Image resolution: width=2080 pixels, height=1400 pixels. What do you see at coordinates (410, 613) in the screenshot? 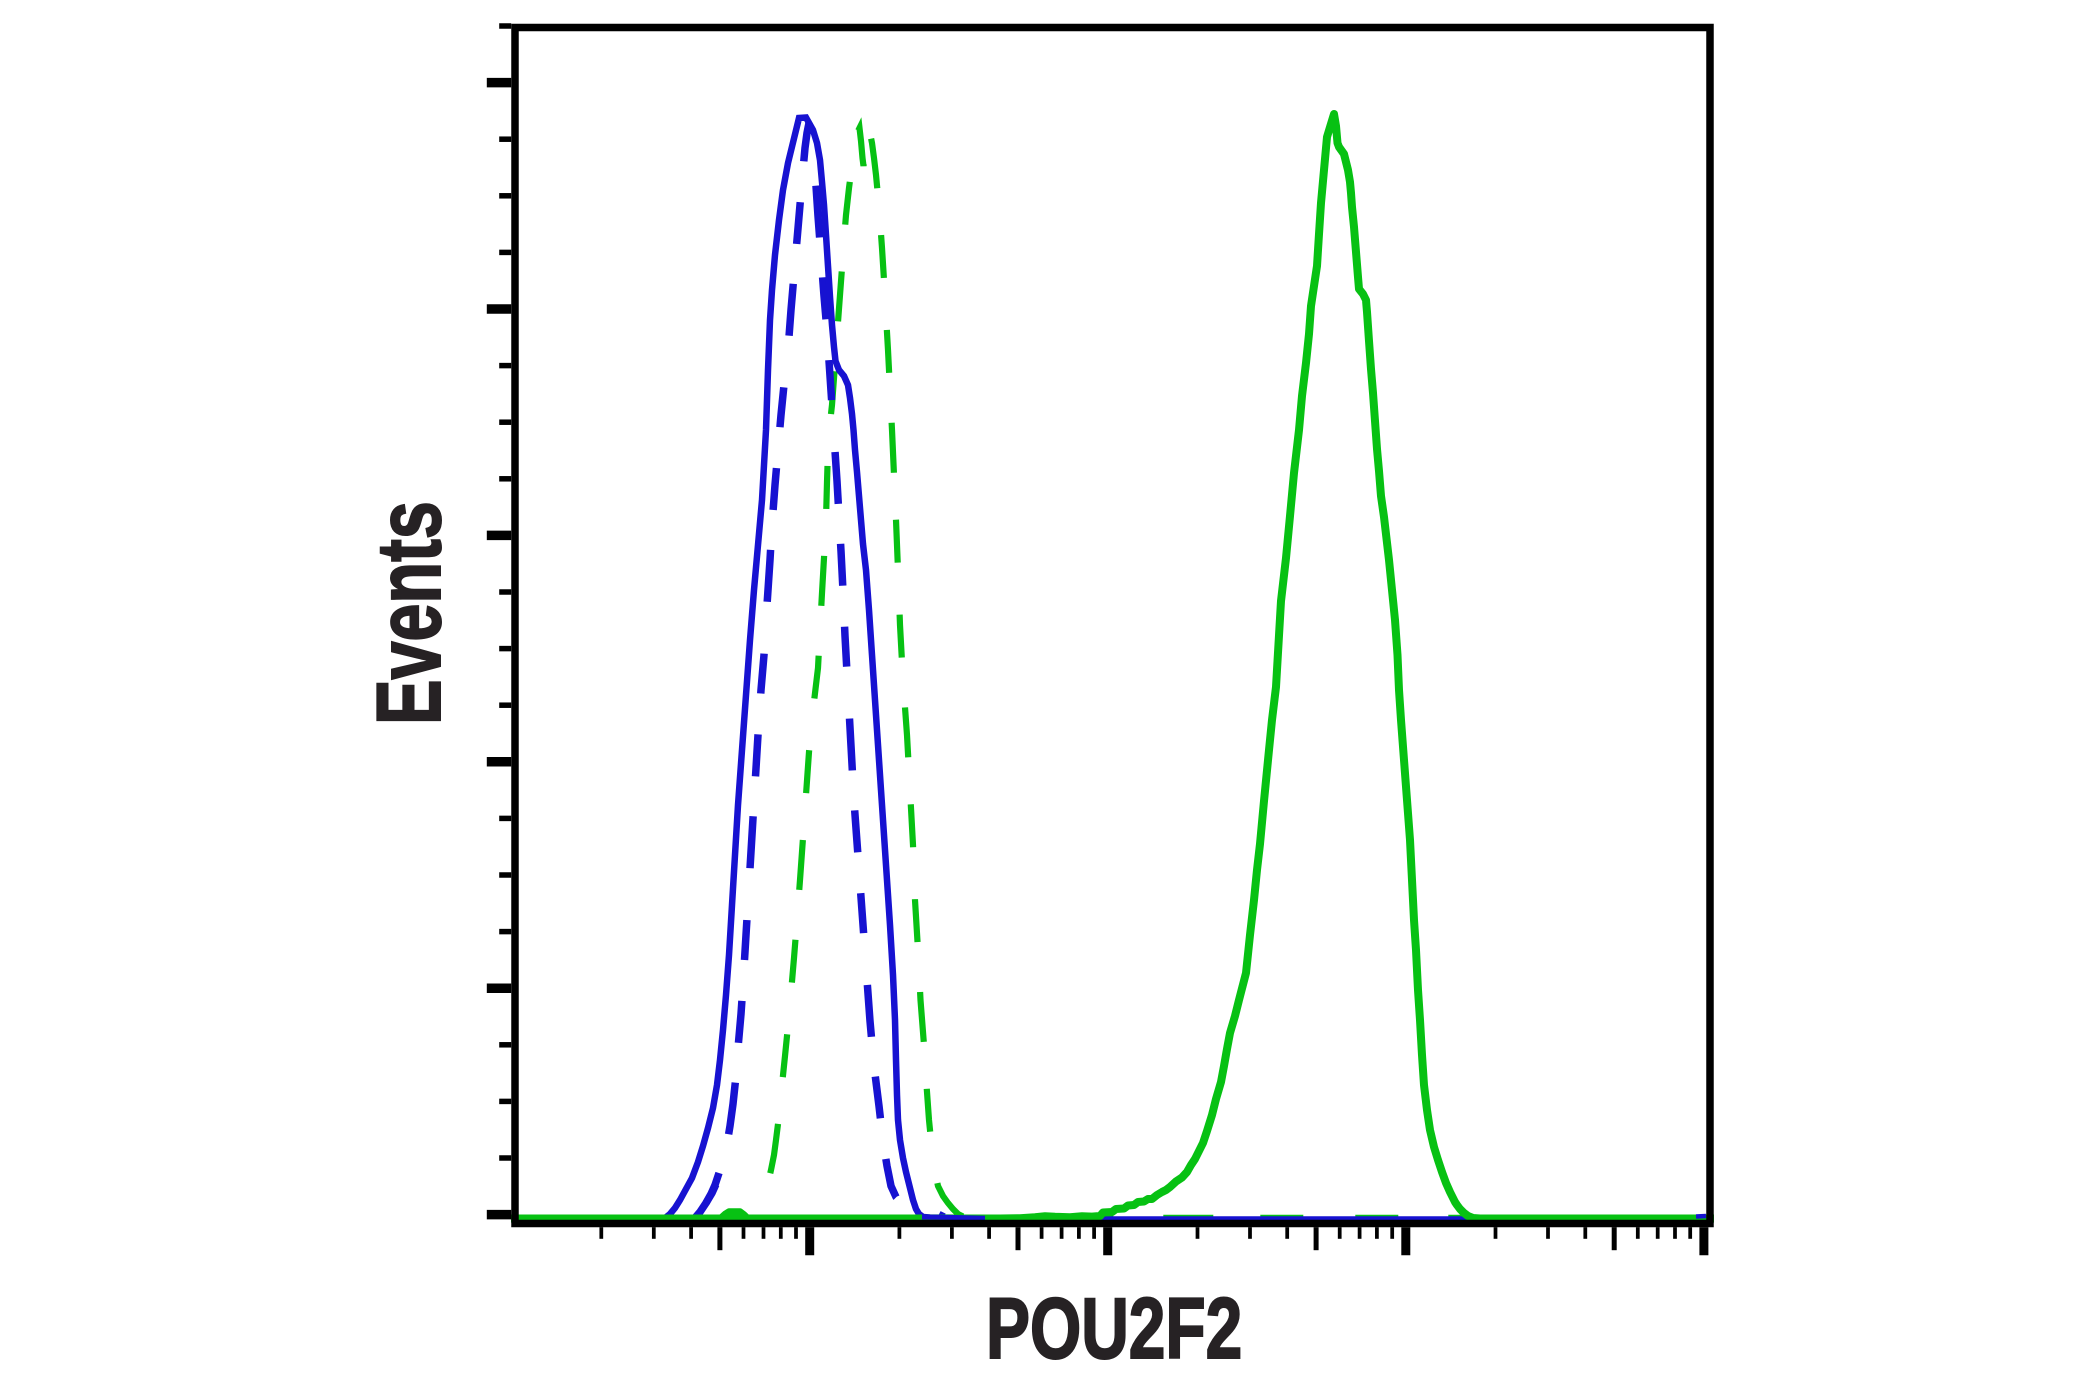
I see `svg-text: Events` at bounding box center [410, 613].